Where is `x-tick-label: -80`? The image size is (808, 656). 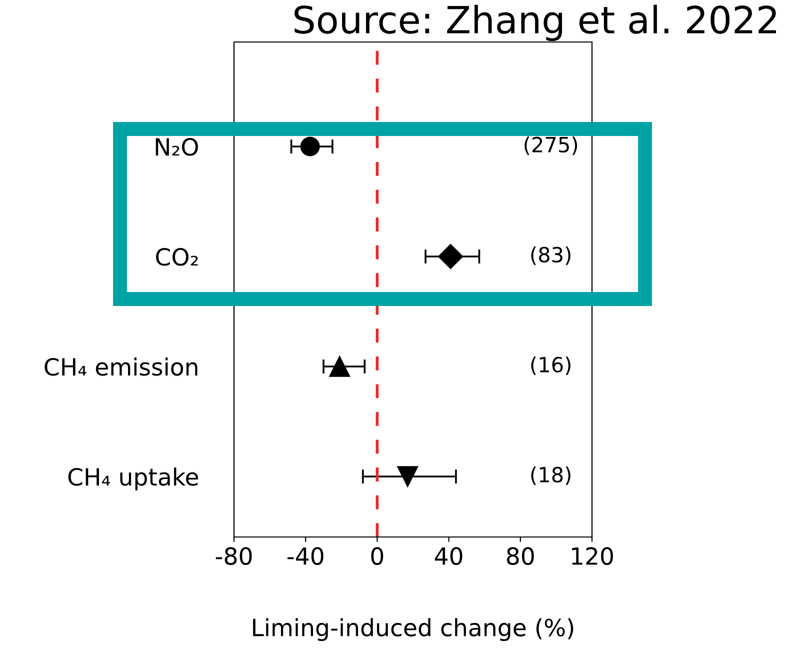
x-tick-label: -80 is located at coordinates (234, 556).